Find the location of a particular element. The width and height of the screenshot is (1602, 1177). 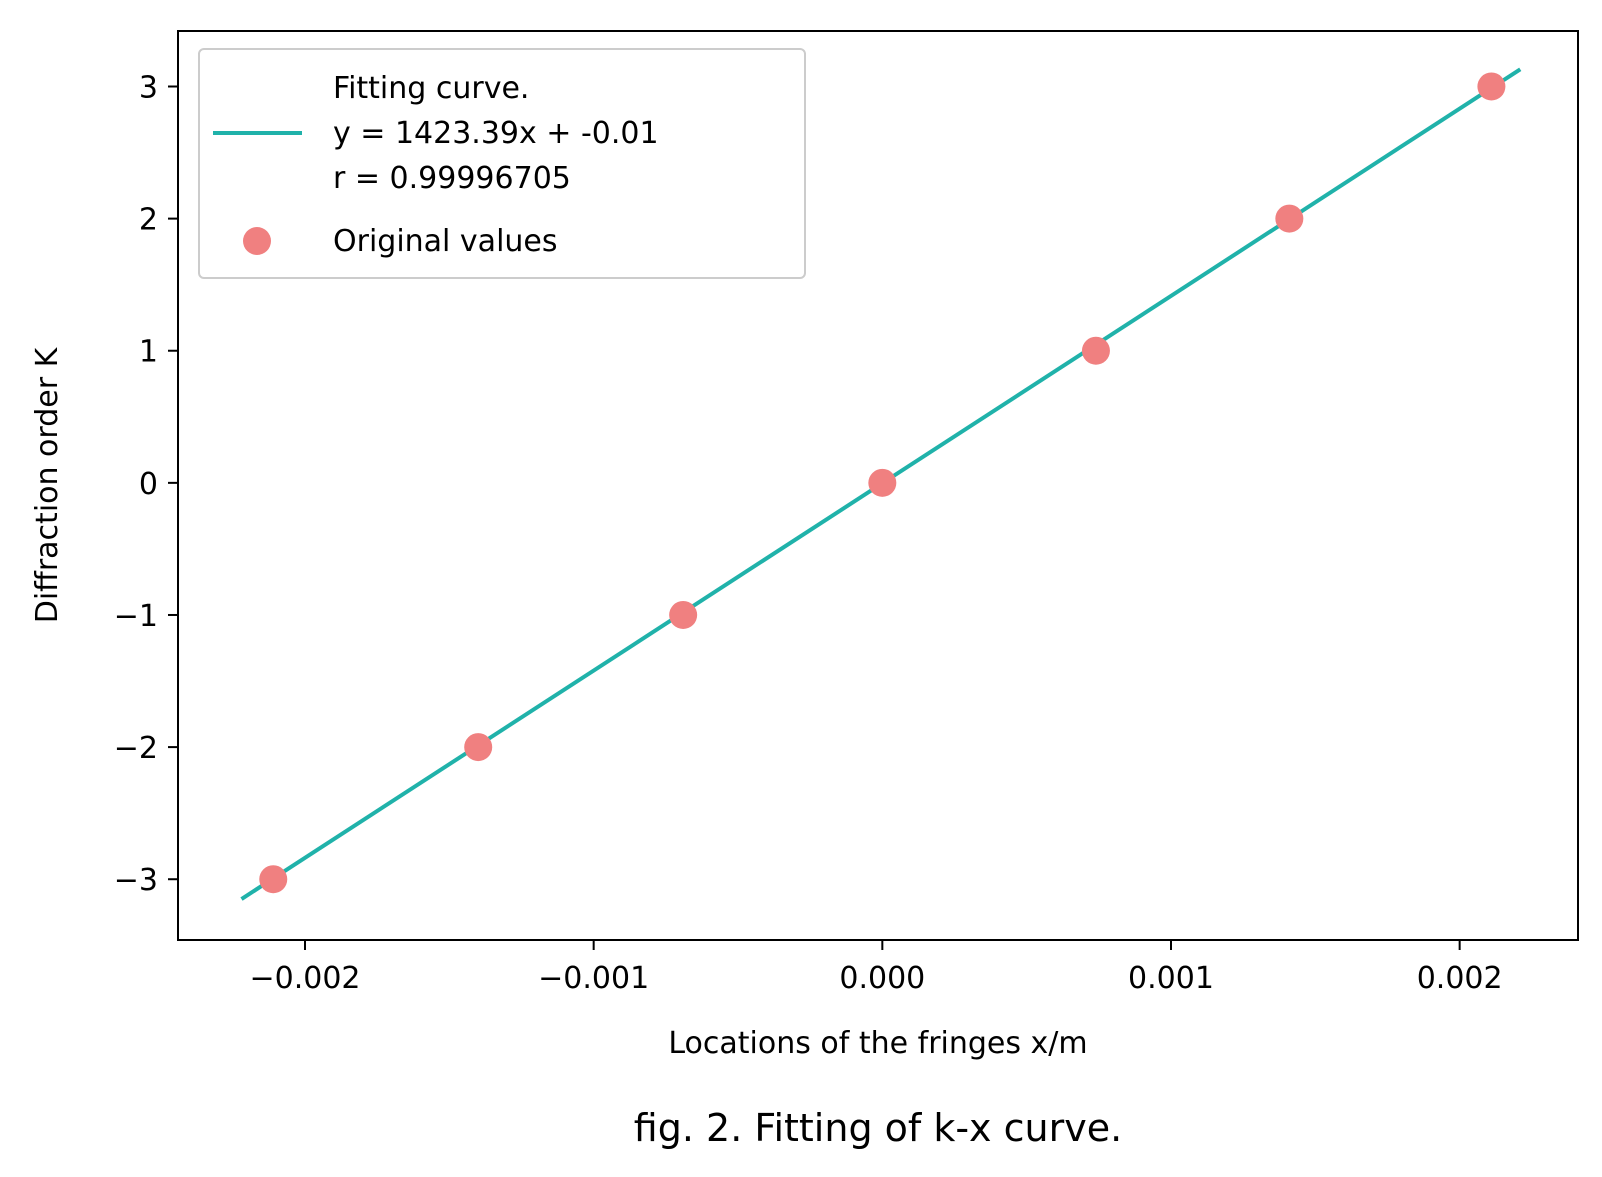

y-axis-label: Diffraction order K is located at coordinates (47, 484).